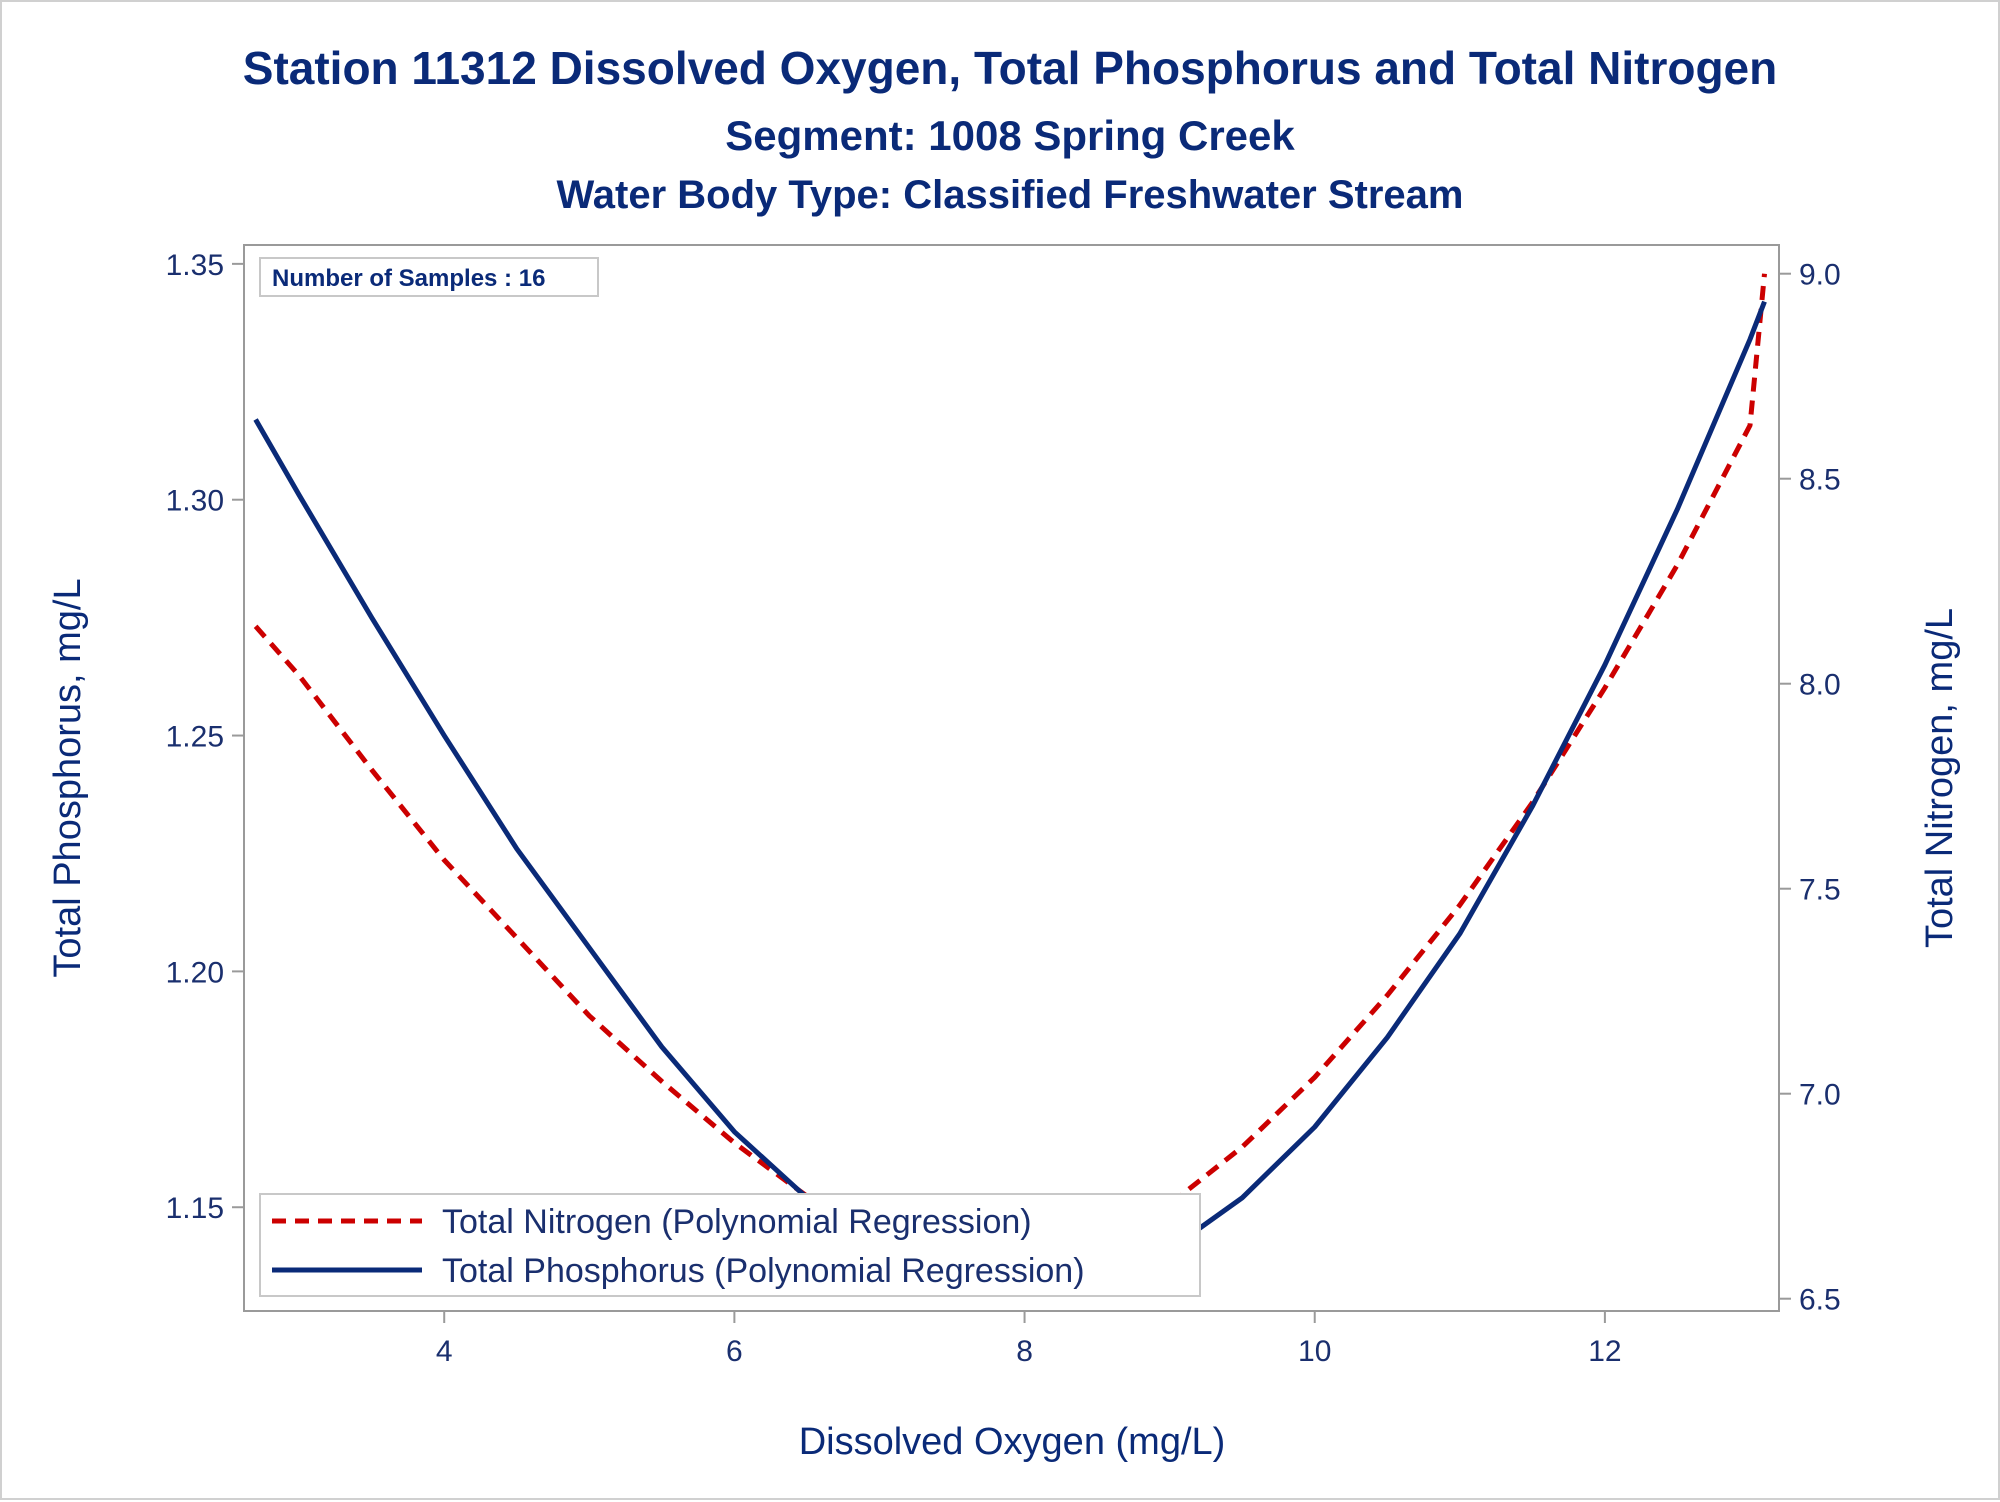  What do you see at coordinates (730, 1245) in the screenshot?
I see `legend-box` at bounding box center [730, 1245].